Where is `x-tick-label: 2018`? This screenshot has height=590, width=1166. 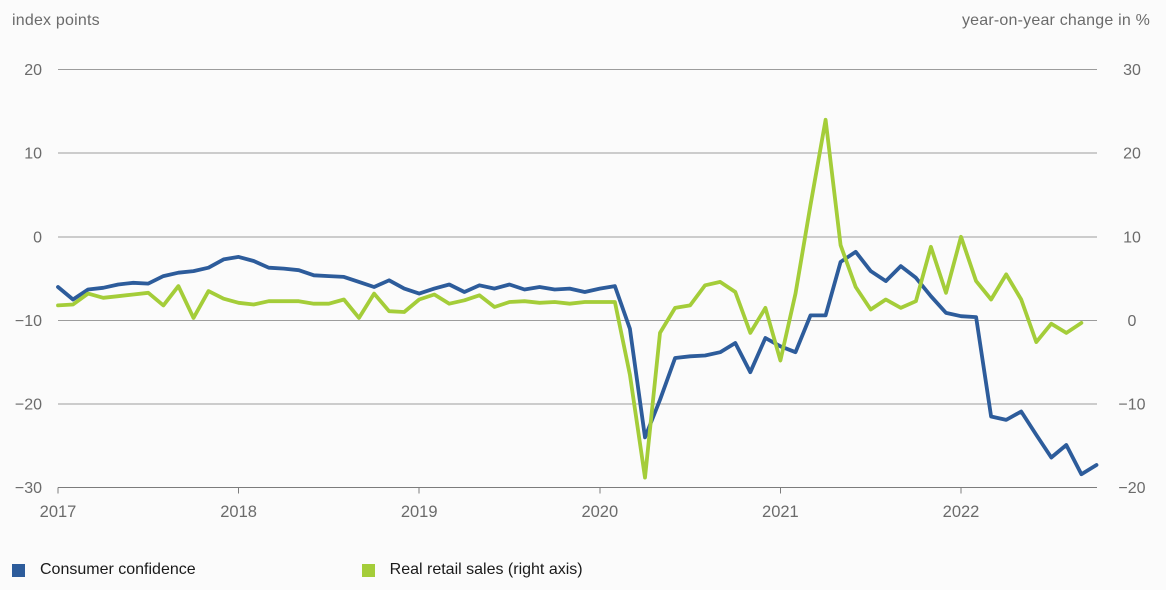 x-tick-label: 2018 is located at coordinates (238, 512).